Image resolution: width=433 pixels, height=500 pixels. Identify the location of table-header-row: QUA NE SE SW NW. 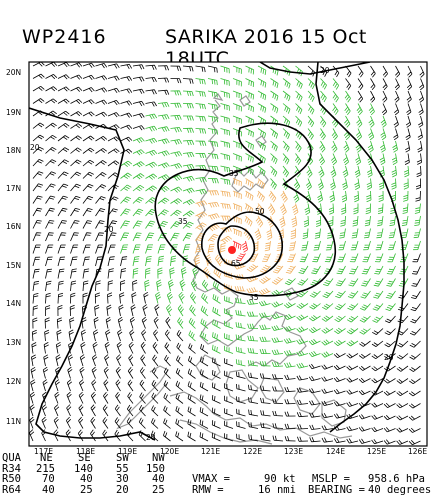
(83, 458).